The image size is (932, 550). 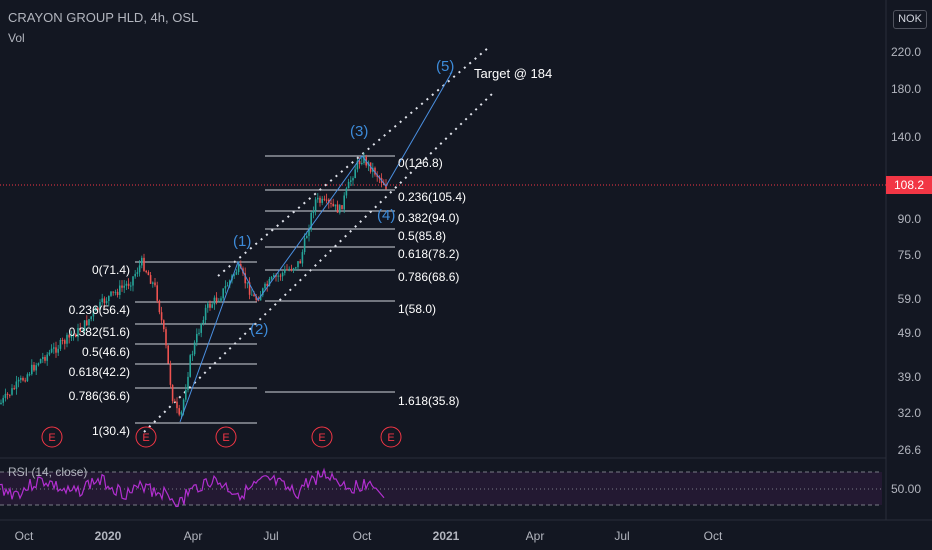 What do you see at coordinates (99, 310) in the screenshot?
I see `fib-left-label: 0.236(56.4)` at bounding box center [99, 310].